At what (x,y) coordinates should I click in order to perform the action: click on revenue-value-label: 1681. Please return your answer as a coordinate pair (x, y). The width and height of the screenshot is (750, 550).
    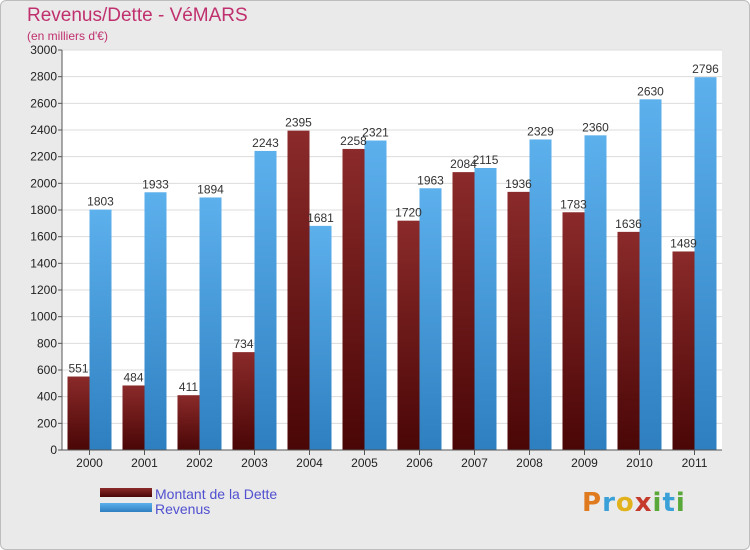
    Looking at the image, I should click on (320, 218).